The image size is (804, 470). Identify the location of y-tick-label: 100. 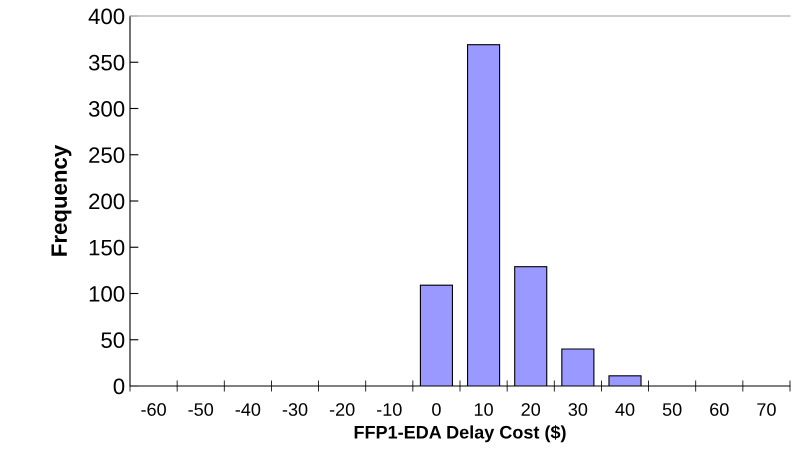
(107, 294).